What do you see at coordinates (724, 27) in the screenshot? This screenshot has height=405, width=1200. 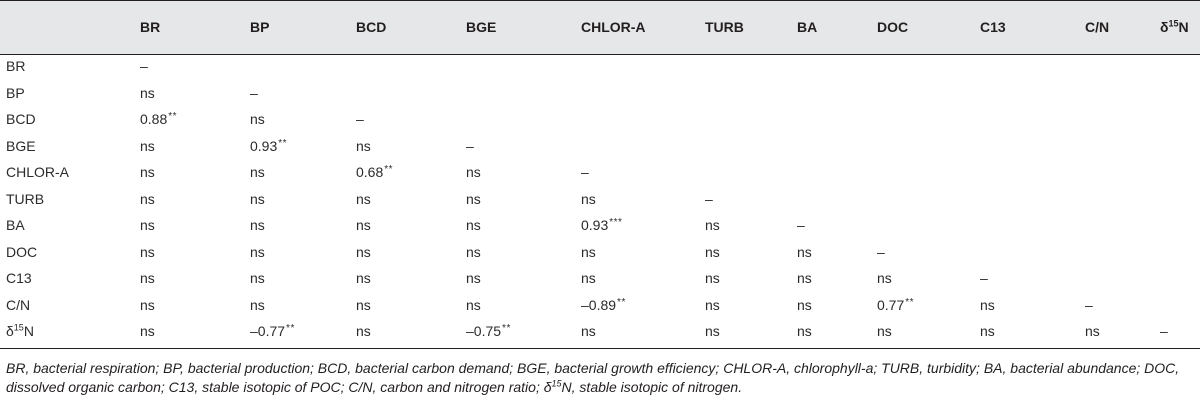 I see `column-header: TURB` at bounding box center [724, 27].